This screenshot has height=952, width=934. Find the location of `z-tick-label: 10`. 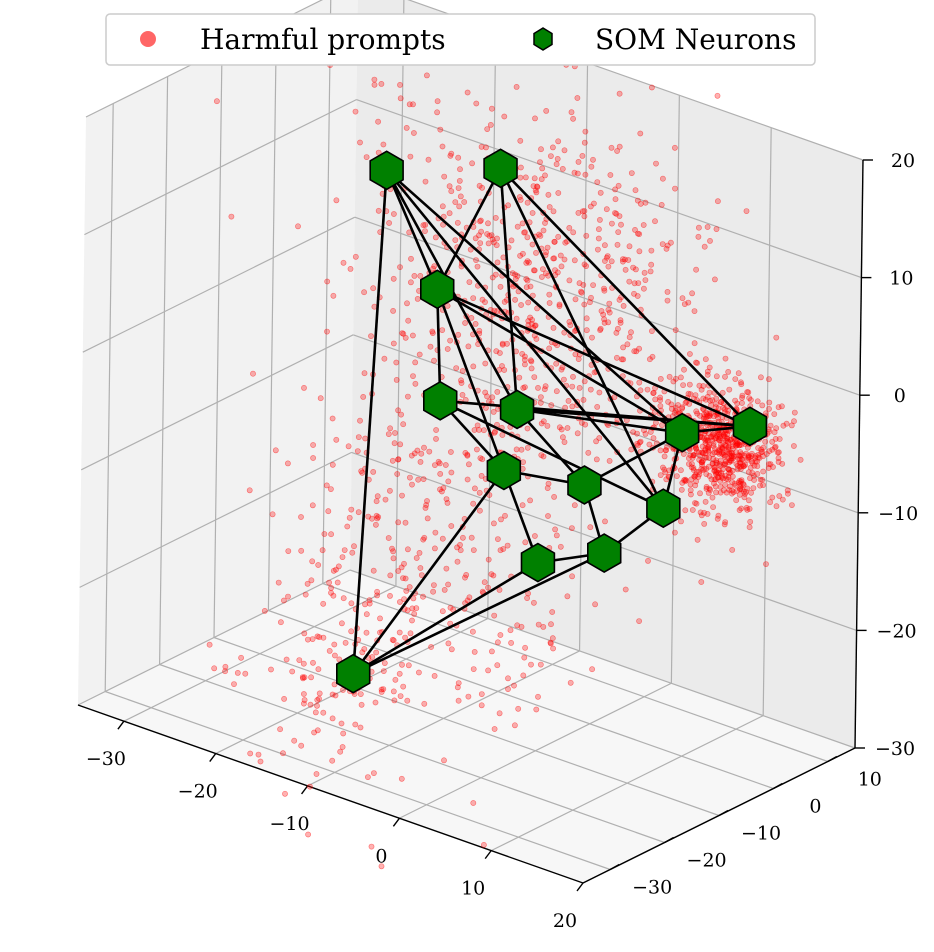

z-tick-label: 10 is located at coordinates (901, 279).